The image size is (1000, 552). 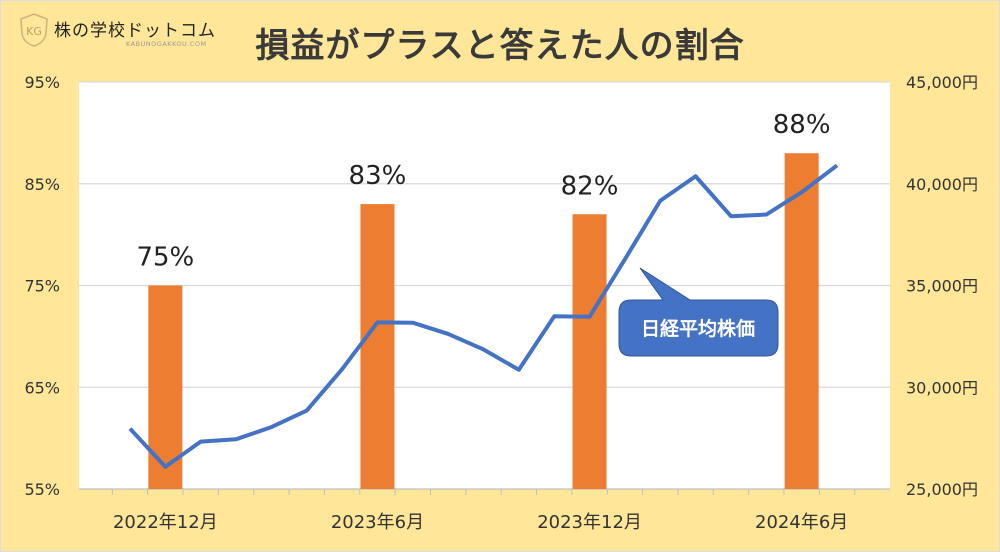 I want to click on right-axis-tick: 40,000円, so click(x=942, y=184).